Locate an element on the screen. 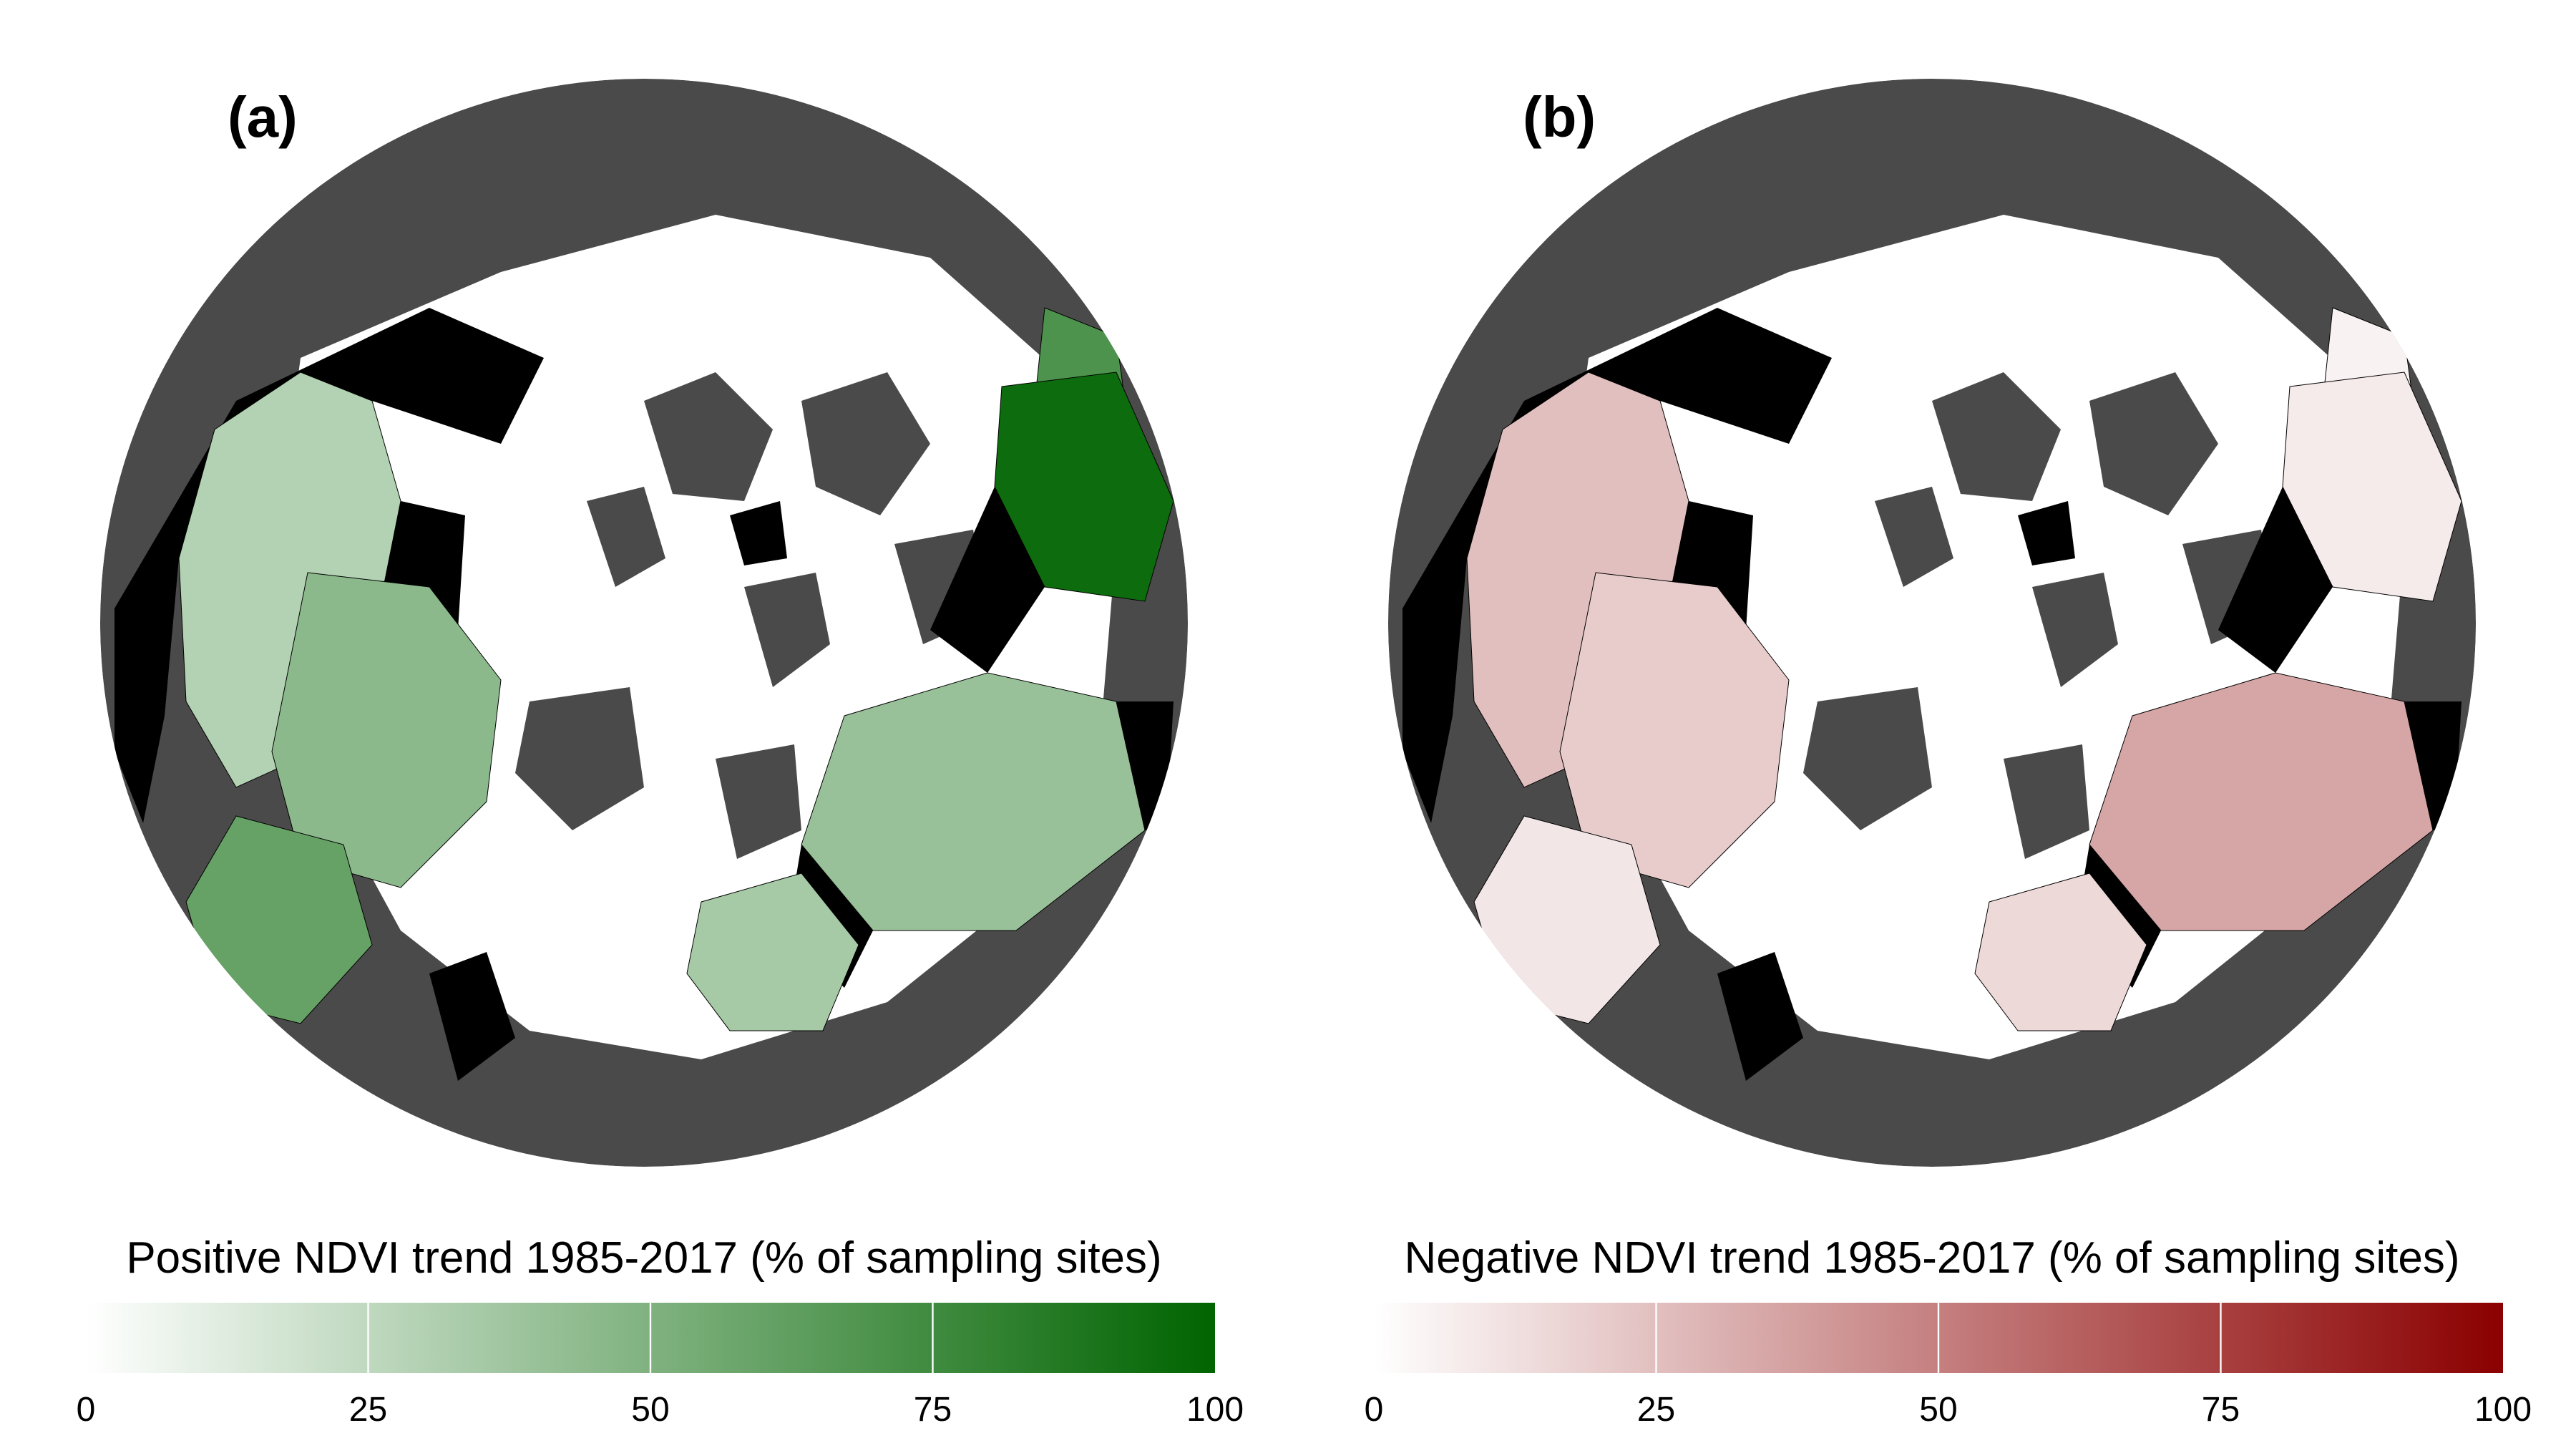 This screenshot has width=2576, height=1433. panel-label: (a) is located at coordinates (263, 117).